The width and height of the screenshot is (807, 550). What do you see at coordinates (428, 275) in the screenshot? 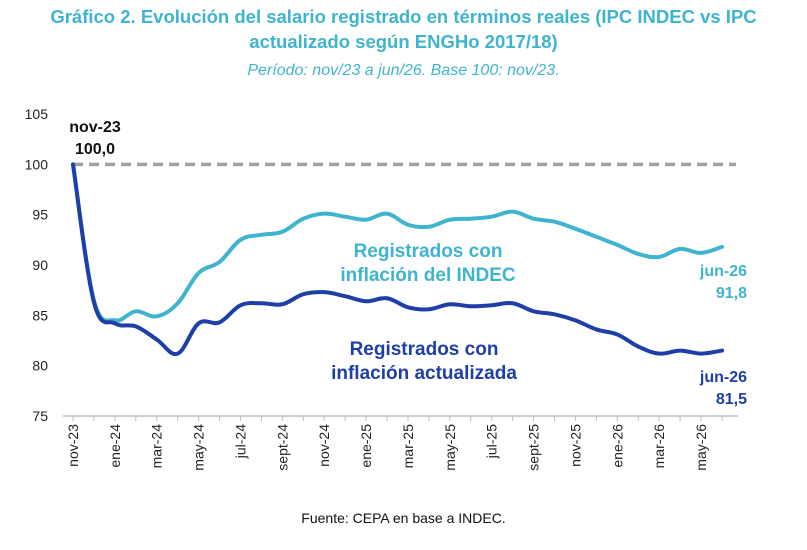
I see `series-label-indec: inflación del INDEC` at bounding box center [428, 275].